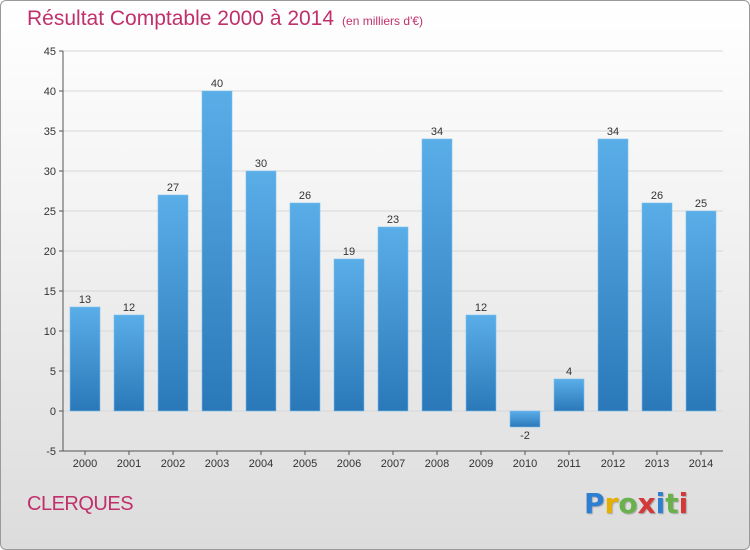 The height and width of the screenshot is (550, 750). I want to click on x-tick-label: 2000, so click(85, 464).